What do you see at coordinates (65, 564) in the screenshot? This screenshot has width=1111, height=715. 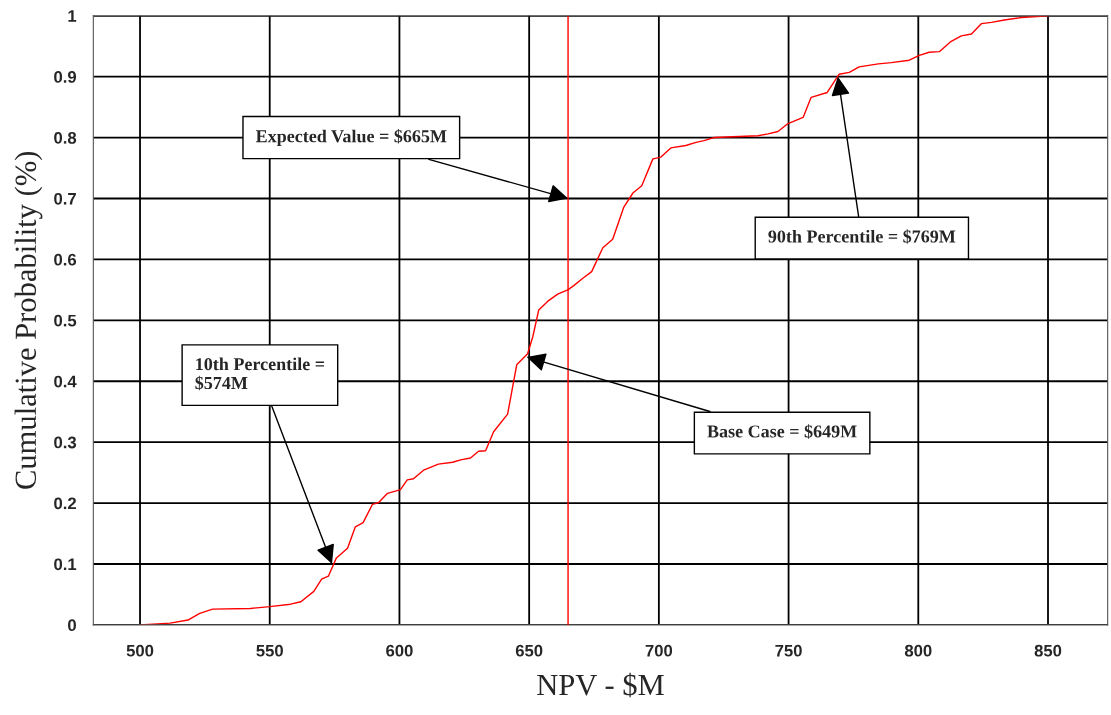 I see `y-tick-label: 0.1` at bounding box center [65, 564].